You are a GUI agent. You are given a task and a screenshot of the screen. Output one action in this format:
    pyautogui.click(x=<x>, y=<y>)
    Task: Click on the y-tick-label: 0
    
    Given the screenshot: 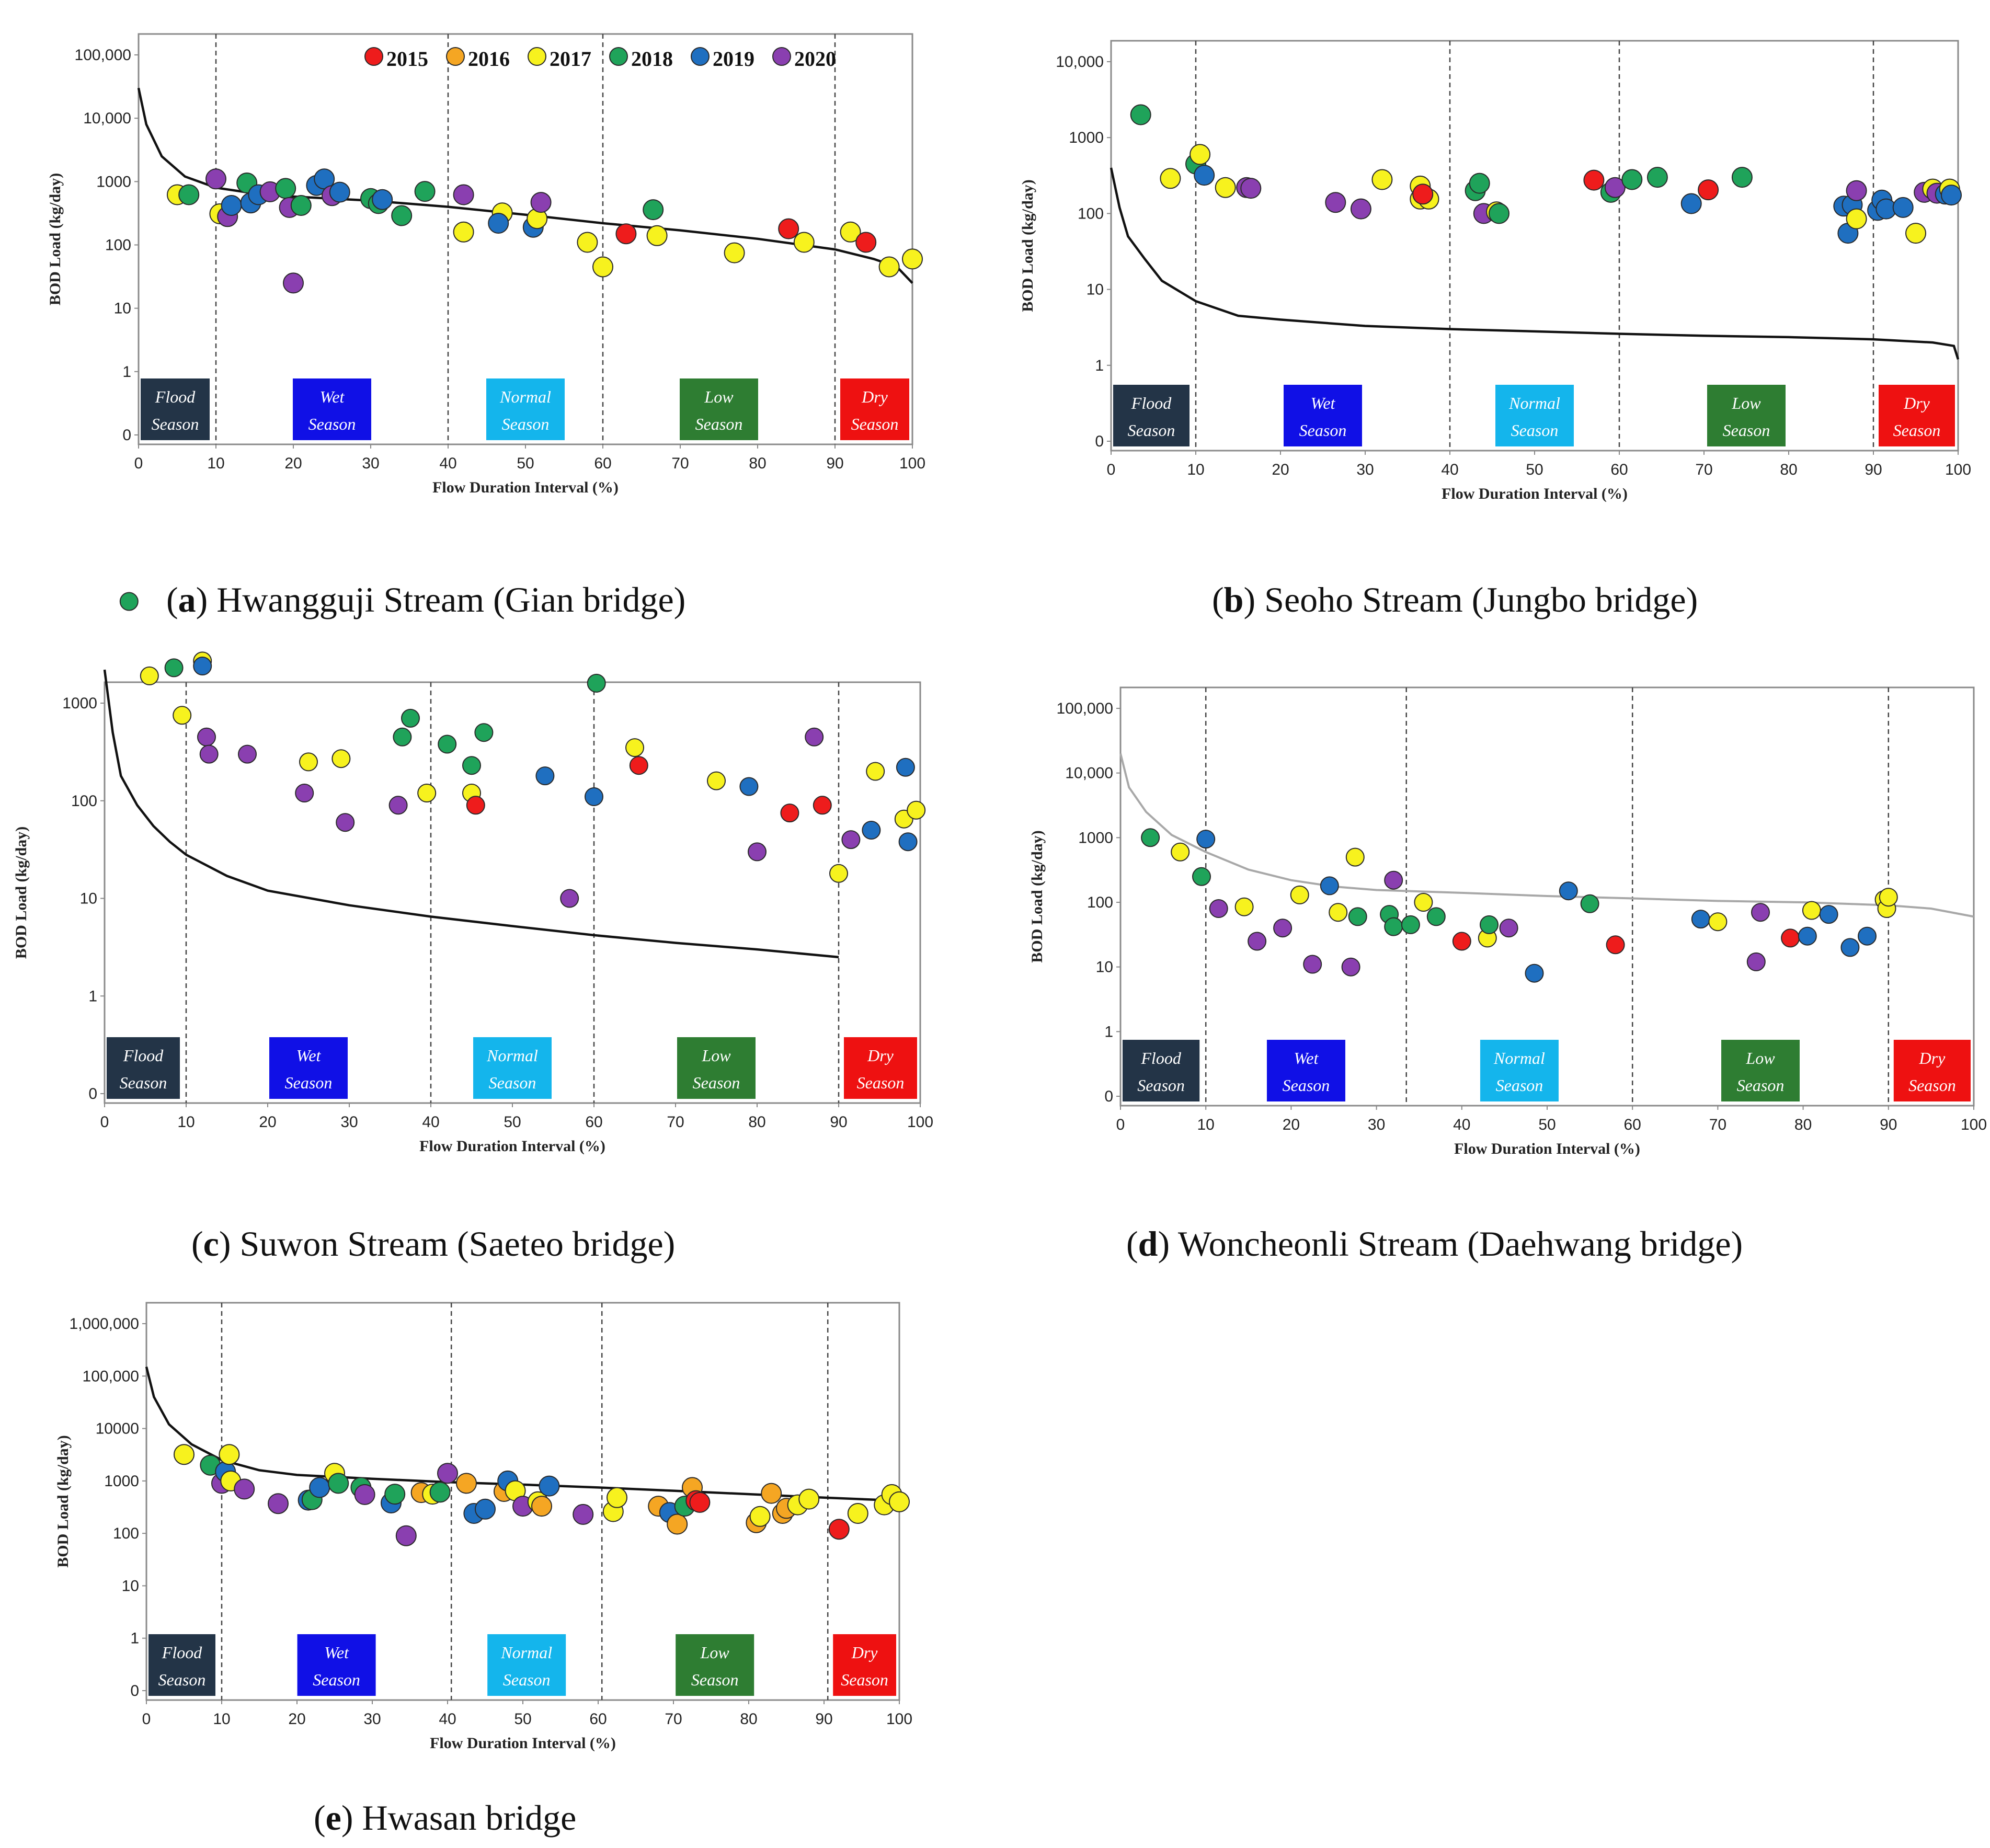 What is the action you would take?
    pyautogui.click(x=1099, y=442)
    